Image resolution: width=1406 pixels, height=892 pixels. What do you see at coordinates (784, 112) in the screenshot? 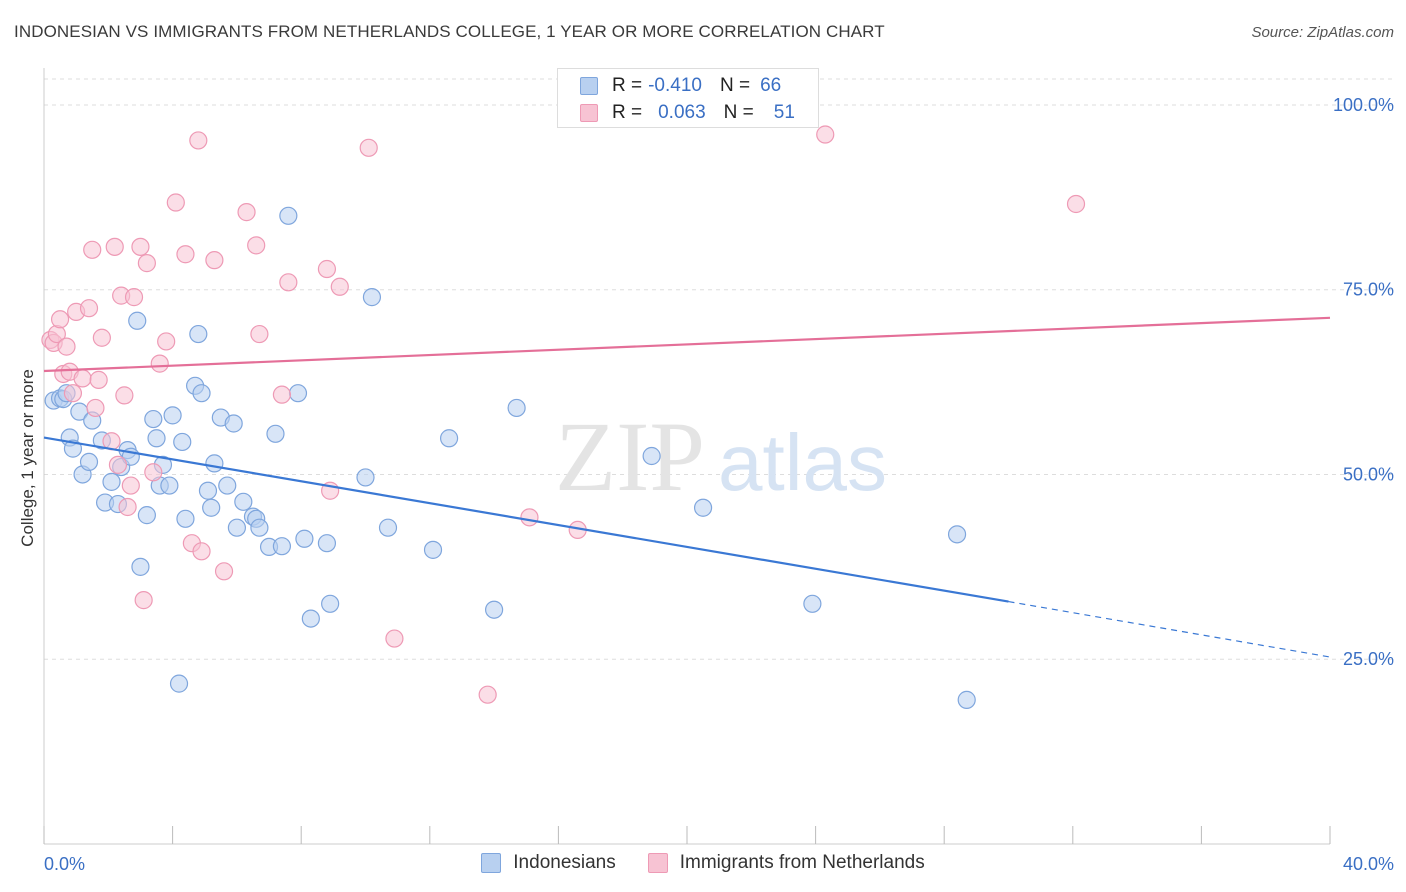
I see `n-value: 51` at bounding box center [784, 112].